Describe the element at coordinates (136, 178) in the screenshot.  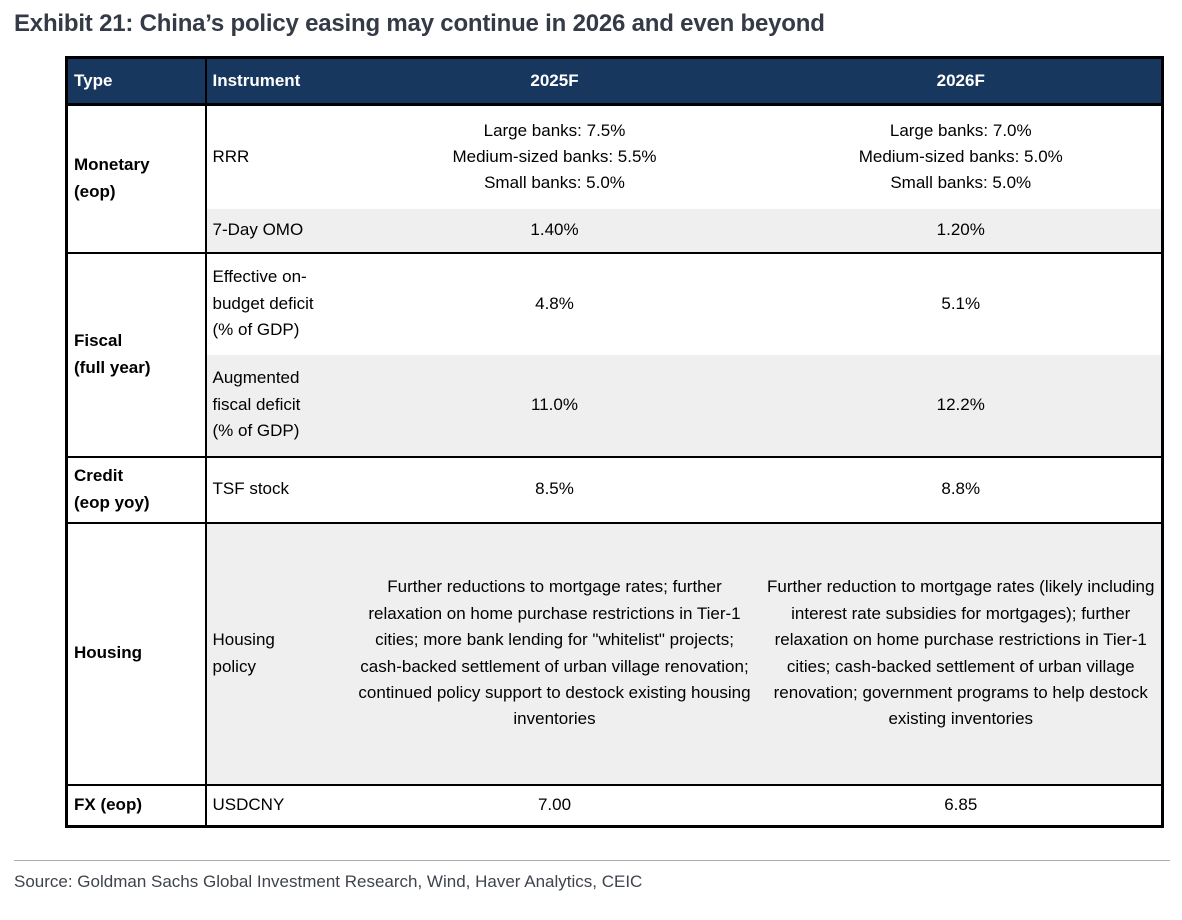
I see `type-cell-monetary: Monetary (eop)` at that location.